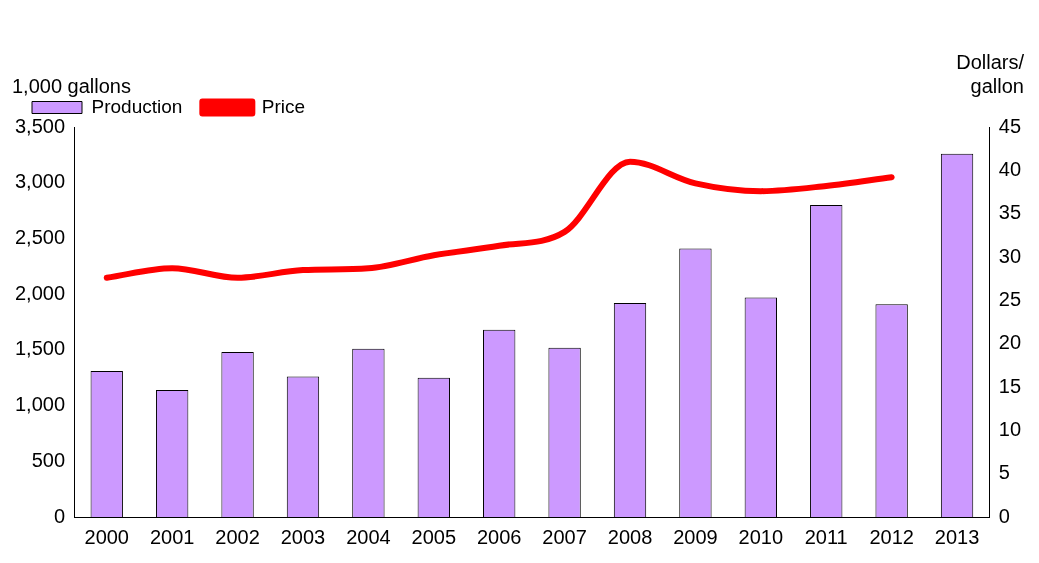 This screenshot has width=1039, height=563. Describe the element at coordinates (40, 404) in the screenshot. I see `y-tick-label: 1,000` at that location.